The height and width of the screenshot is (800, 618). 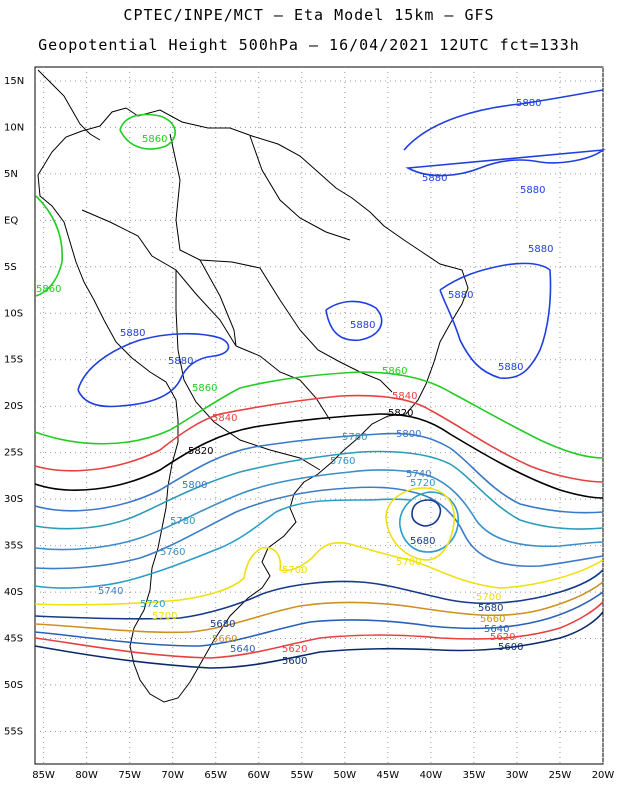 I want to click on lat-tick-label: 30S, so click(x=13, y=499).